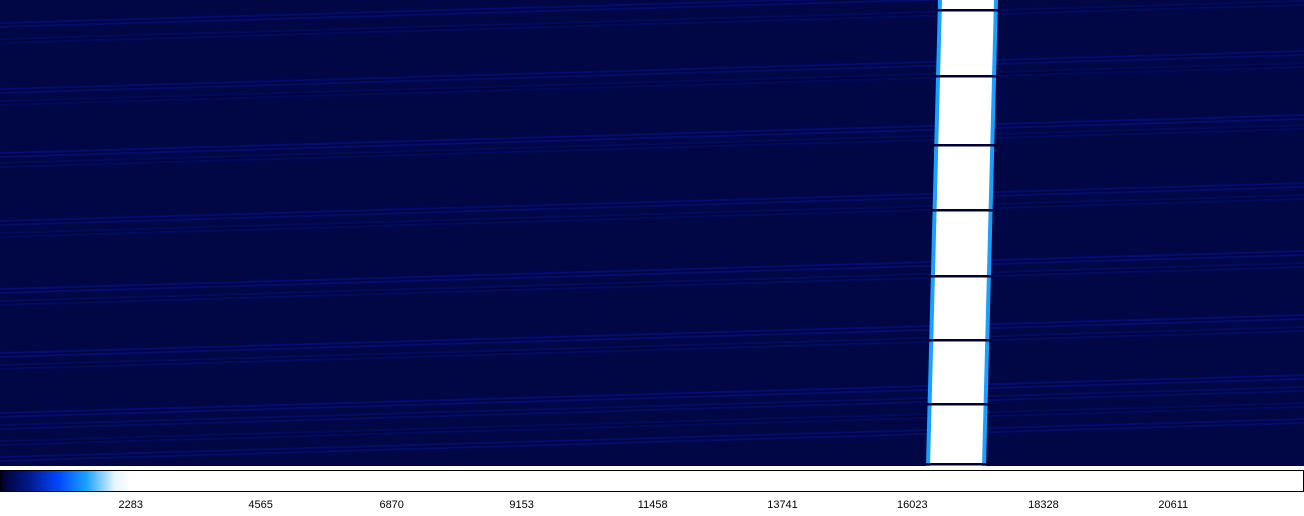  What do you see at coordinates (912, 505) in the screenshot?
I see `colorbar-tick-label: 16023` at bounding box center [912, 505].